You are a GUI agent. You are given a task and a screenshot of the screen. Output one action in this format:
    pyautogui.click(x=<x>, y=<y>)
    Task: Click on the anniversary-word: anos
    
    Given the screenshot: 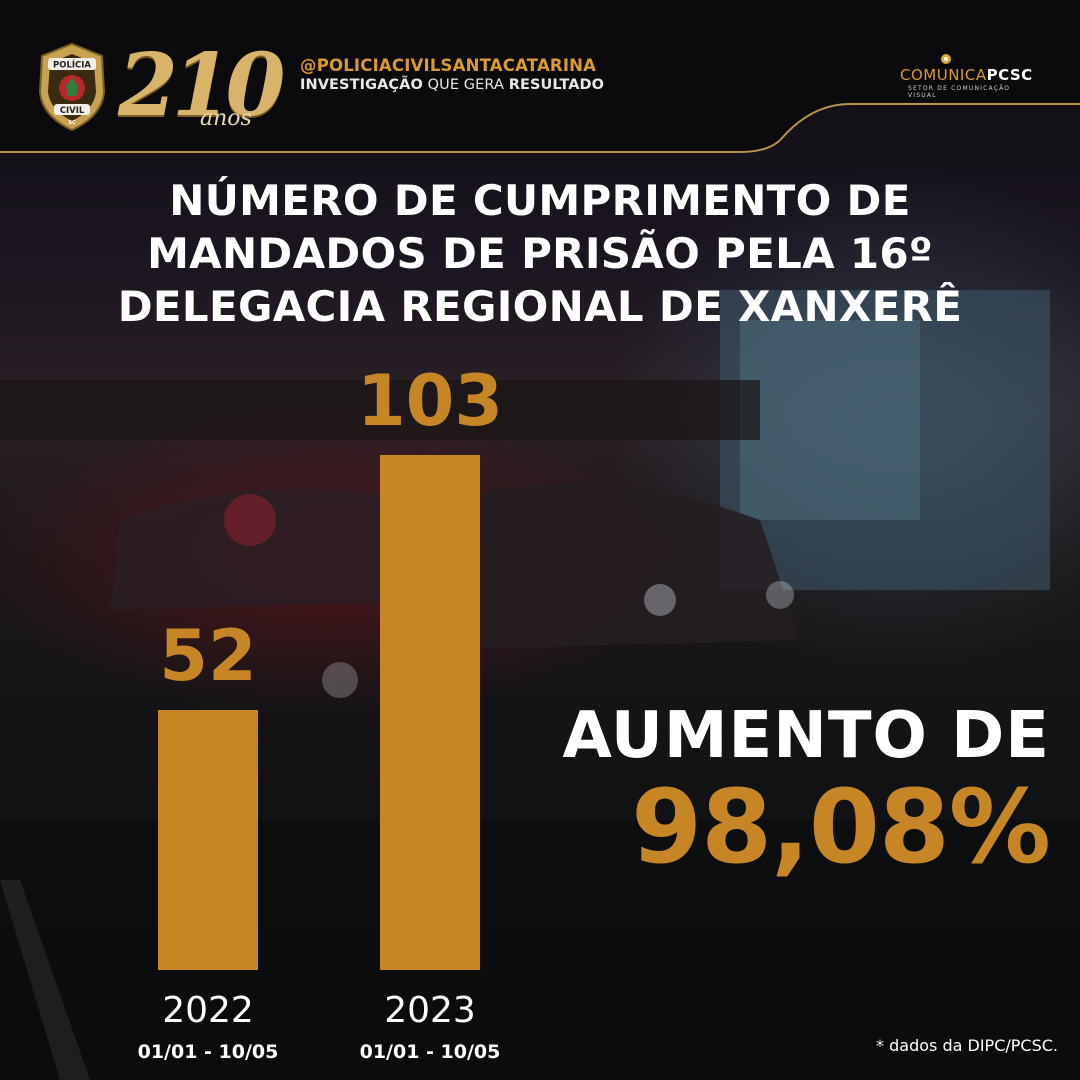 What is the action you would take?
    pyautogui.click(x=226, y=118)
    